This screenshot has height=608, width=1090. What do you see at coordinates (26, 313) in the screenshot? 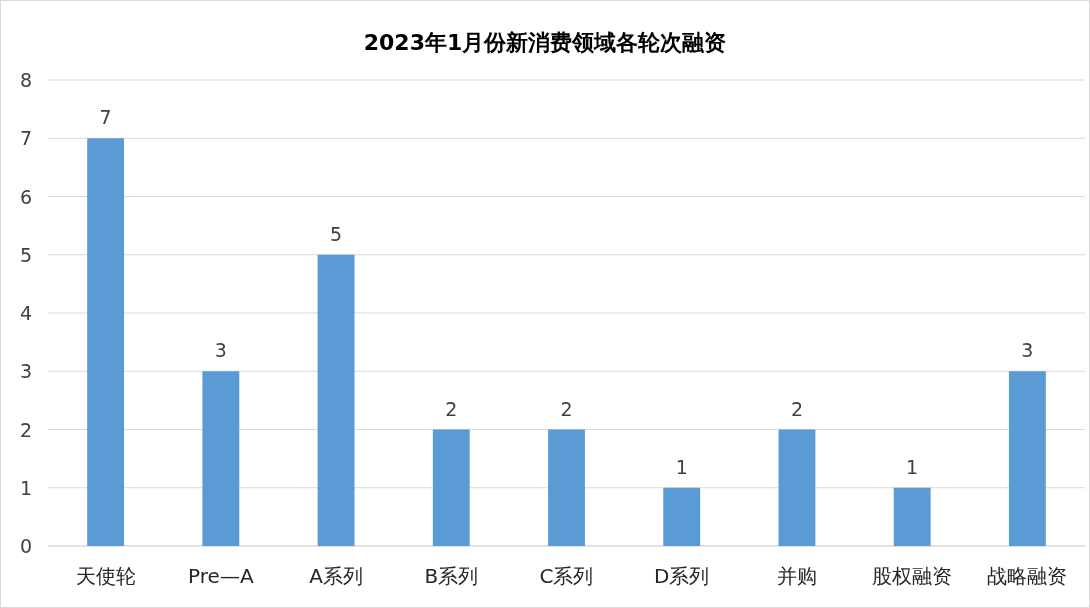
I see `y-tick-label: 4` at bounding box center [26, 313].